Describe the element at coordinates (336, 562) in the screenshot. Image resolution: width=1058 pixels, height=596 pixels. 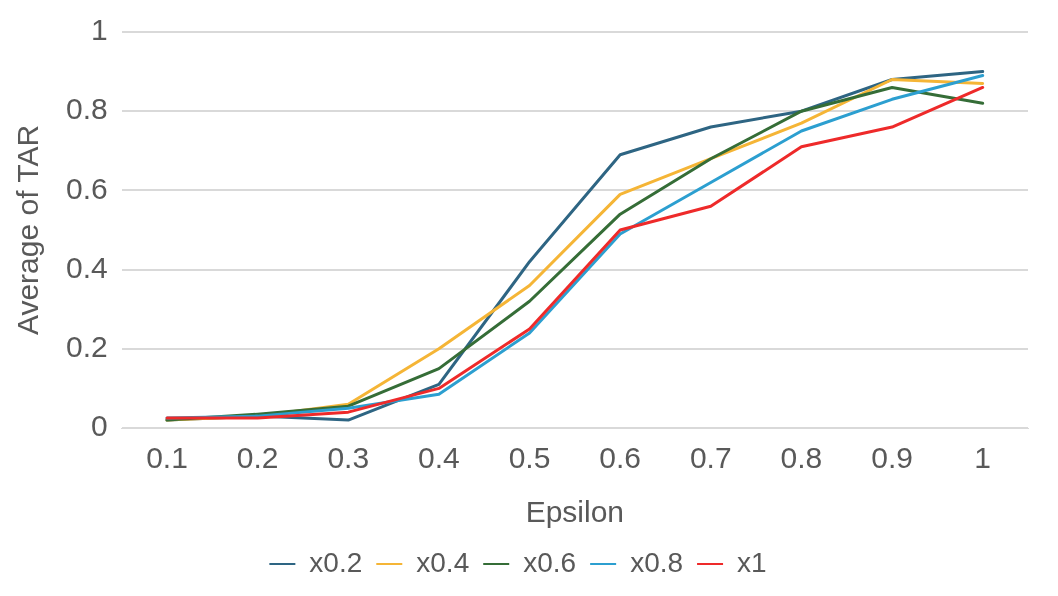
I see `legend-label: x0.2` at that location.